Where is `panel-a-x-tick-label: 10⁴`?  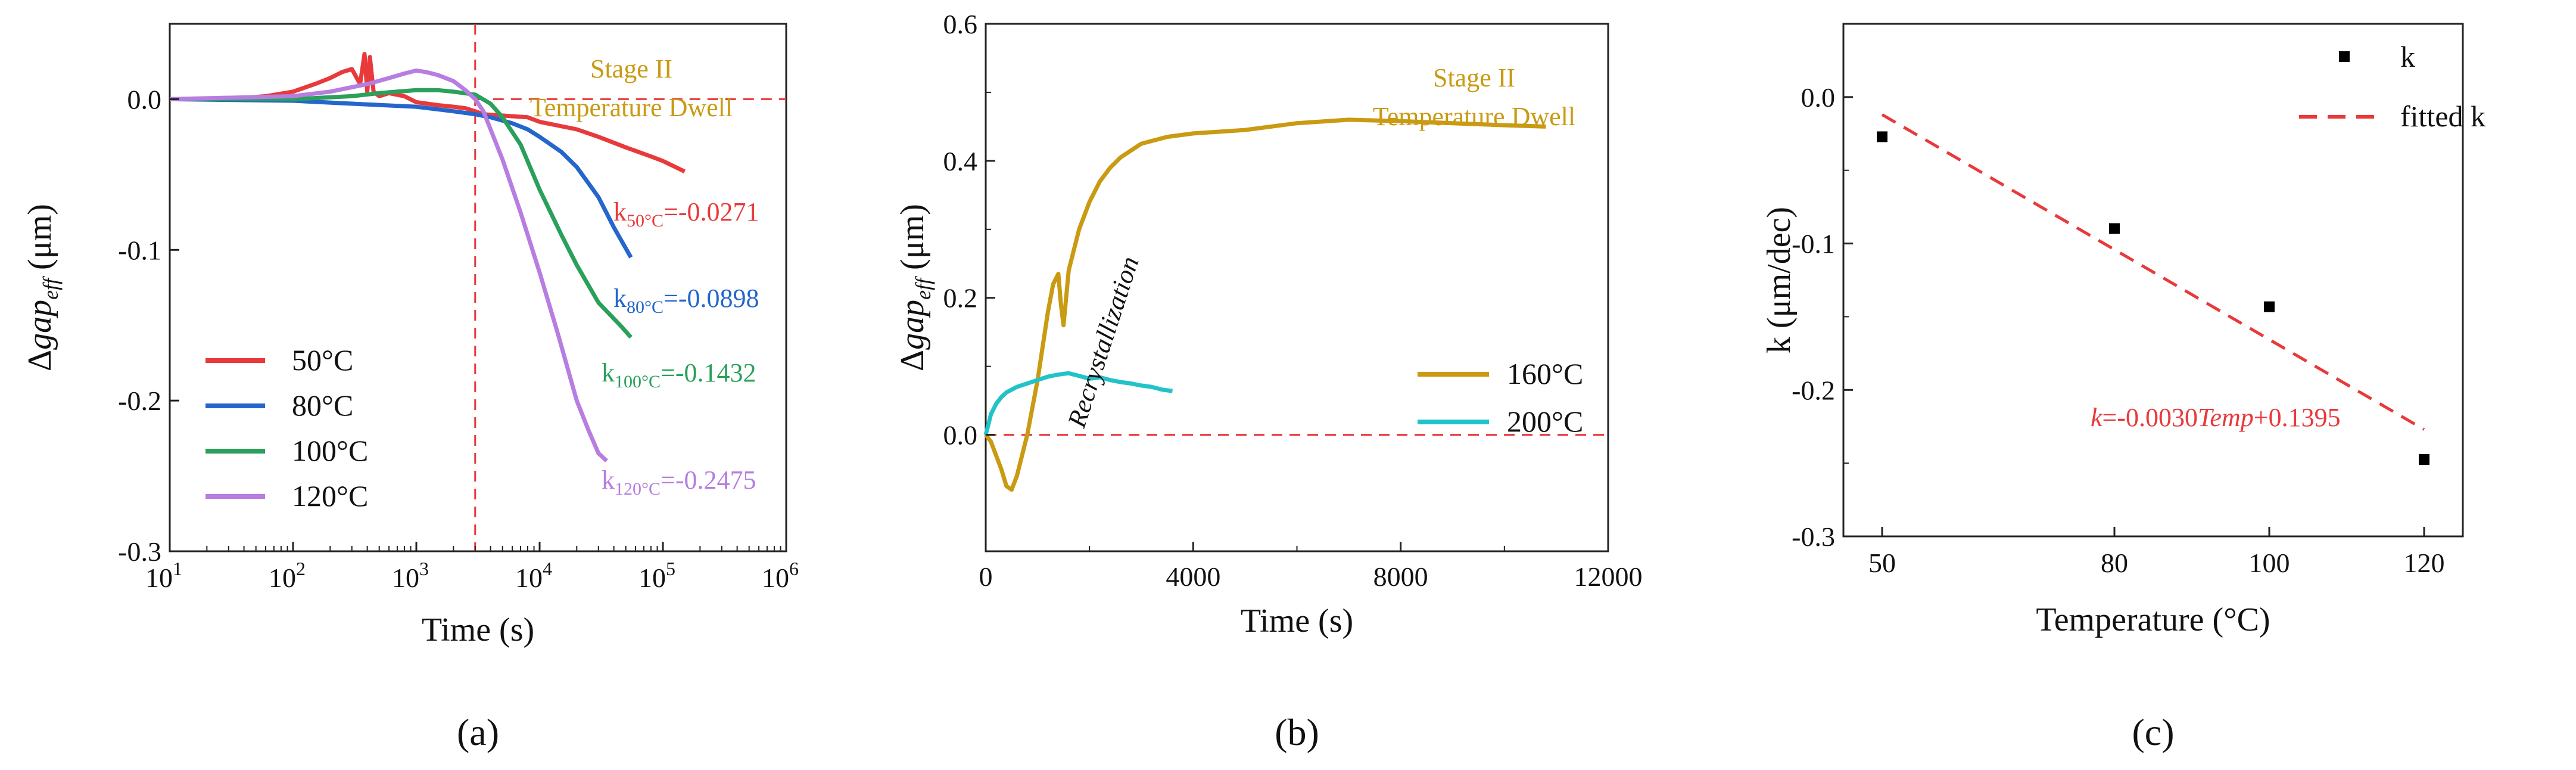 panel-a-x-tick-label: 10⁴ is located at coordinates (533, 575).